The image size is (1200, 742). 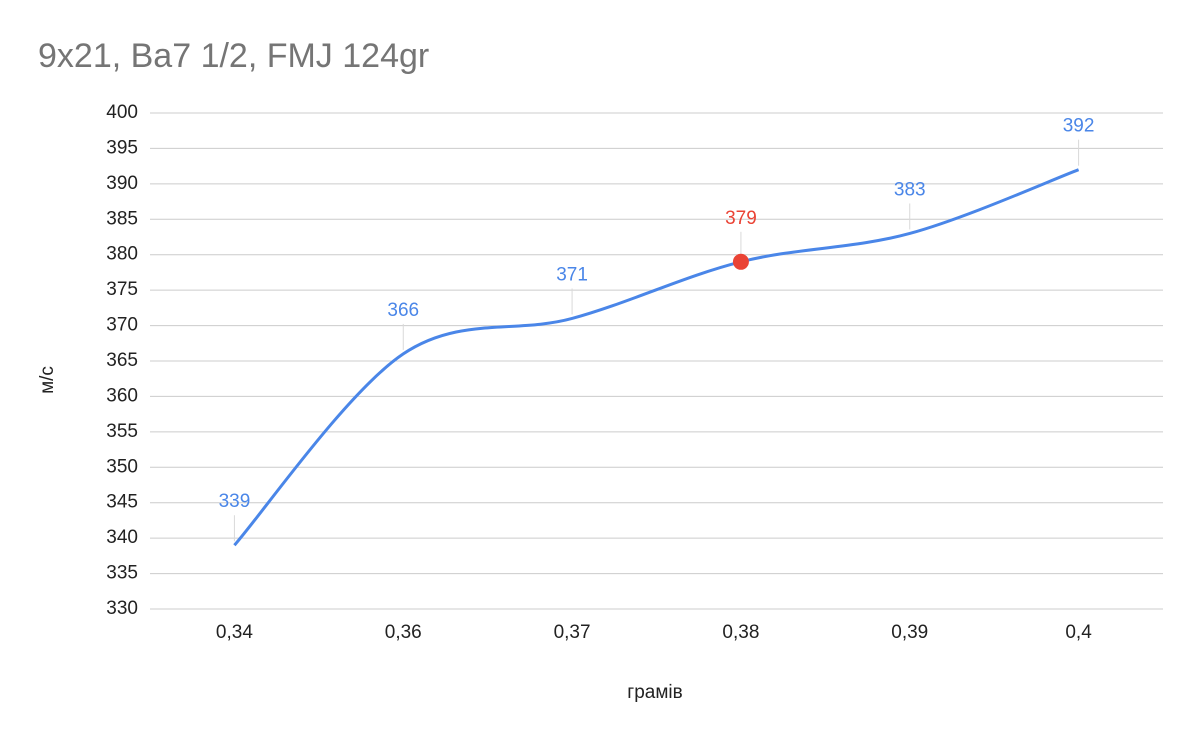 What do you see at coordinates (1079, 126) in the screenshot?
I see `data-label: 392` at bounding box center [1079, 126].